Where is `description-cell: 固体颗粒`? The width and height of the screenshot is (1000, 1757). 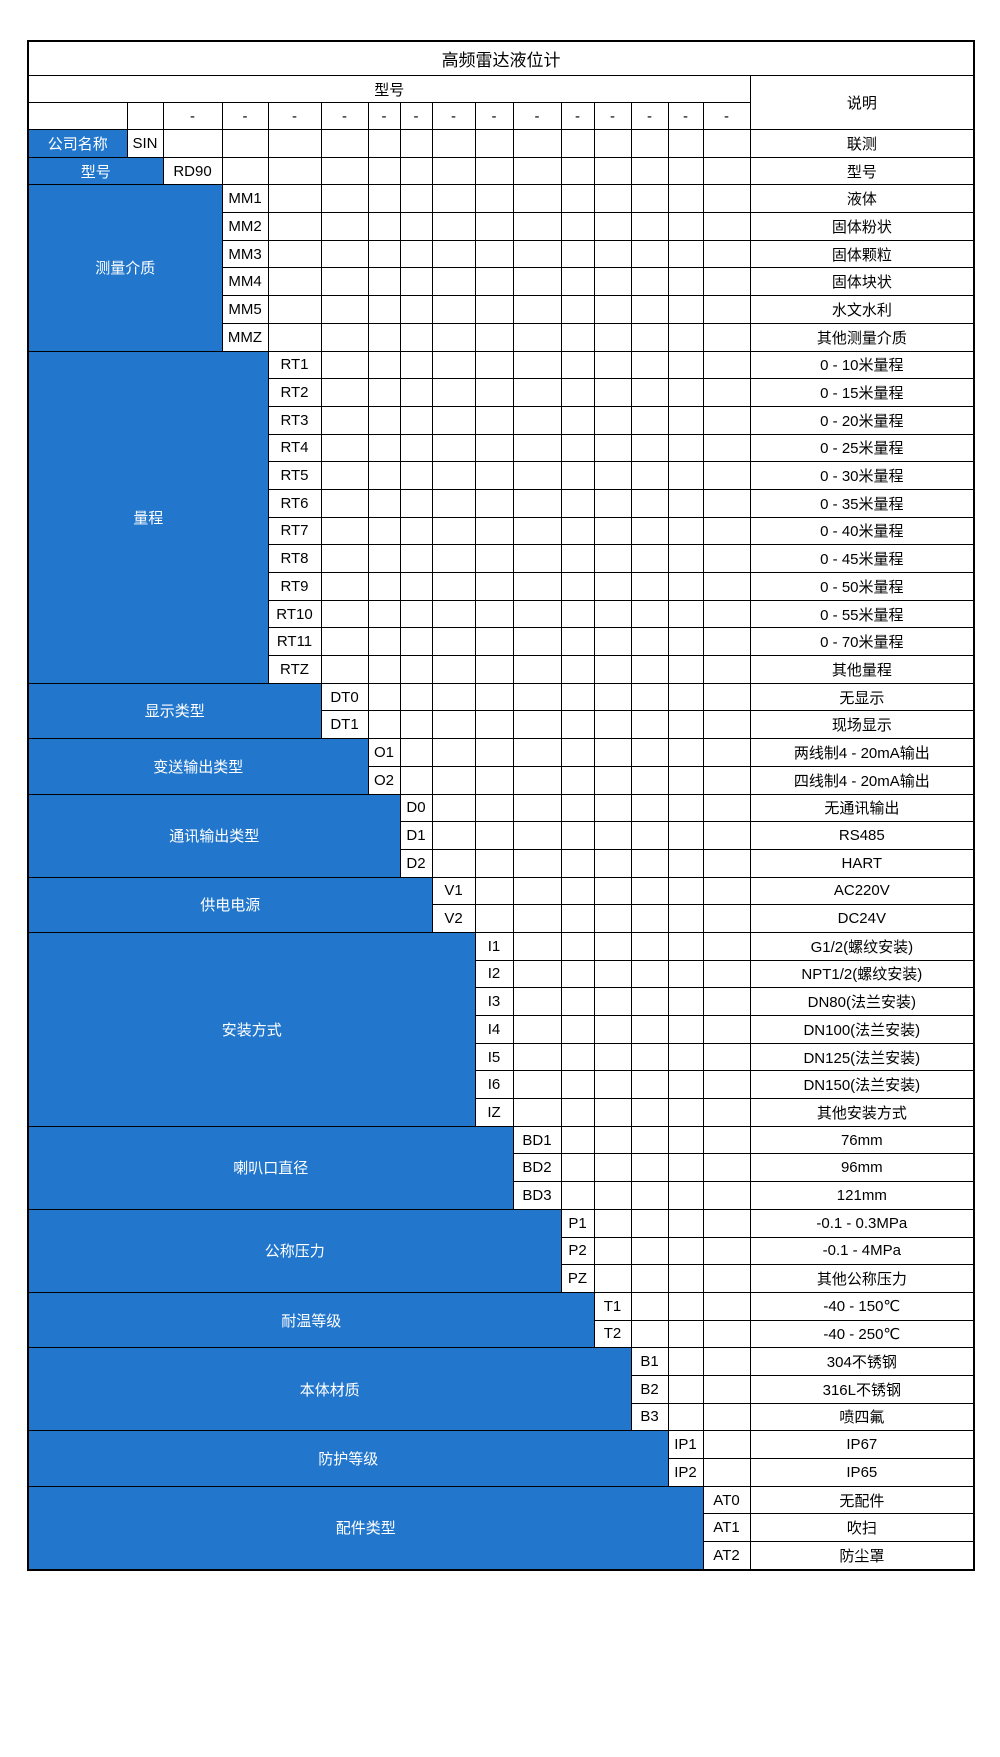 description-cell: 固体颗粒 is located at coordinates (862, 254).